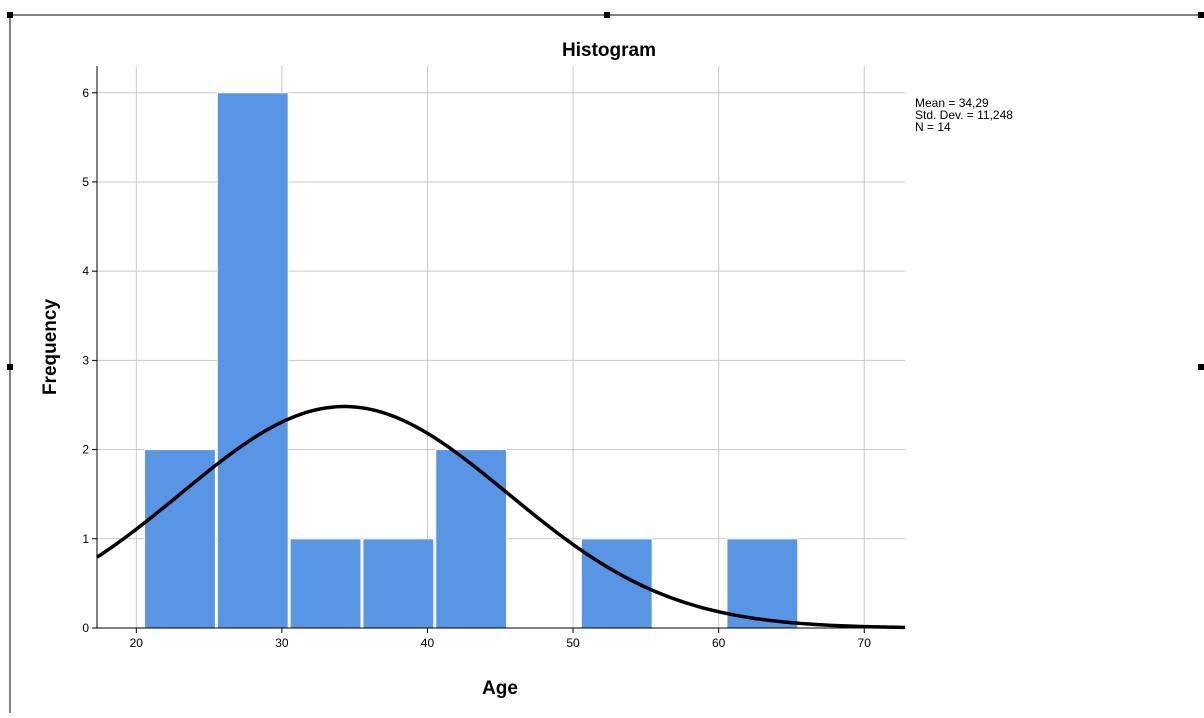 The height and width of the screenshot is (718, 1204). I want to click on resize-handle-left, so click(10, 367).